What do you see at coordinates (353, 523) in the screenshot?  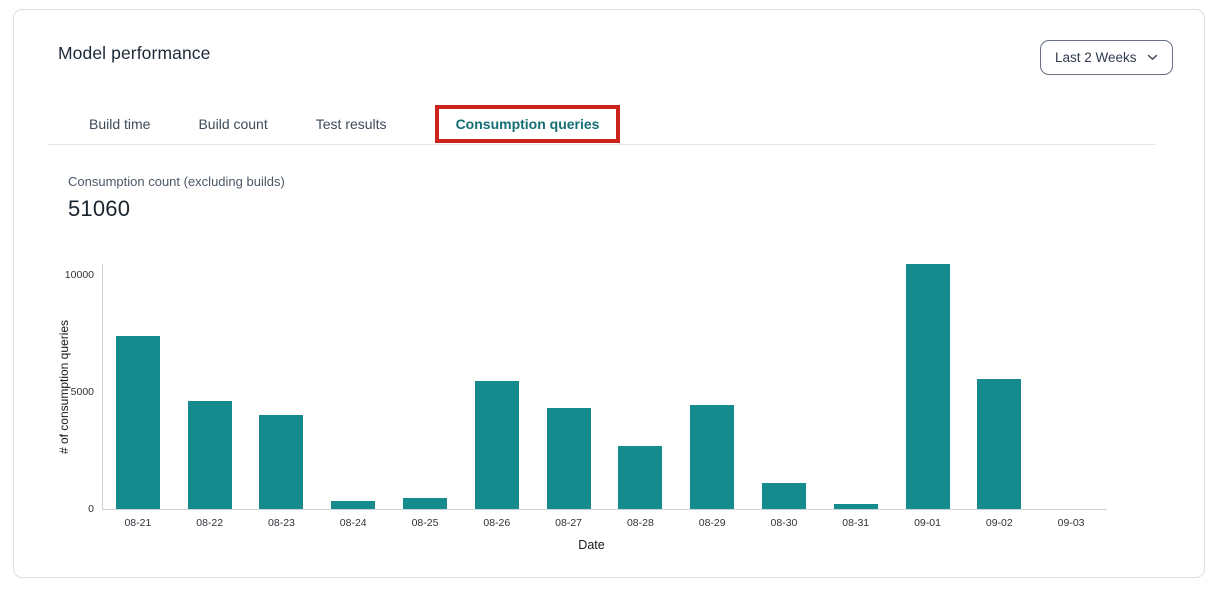 I see `x-tick-label: 08-24` at bounding box center [353, 523].